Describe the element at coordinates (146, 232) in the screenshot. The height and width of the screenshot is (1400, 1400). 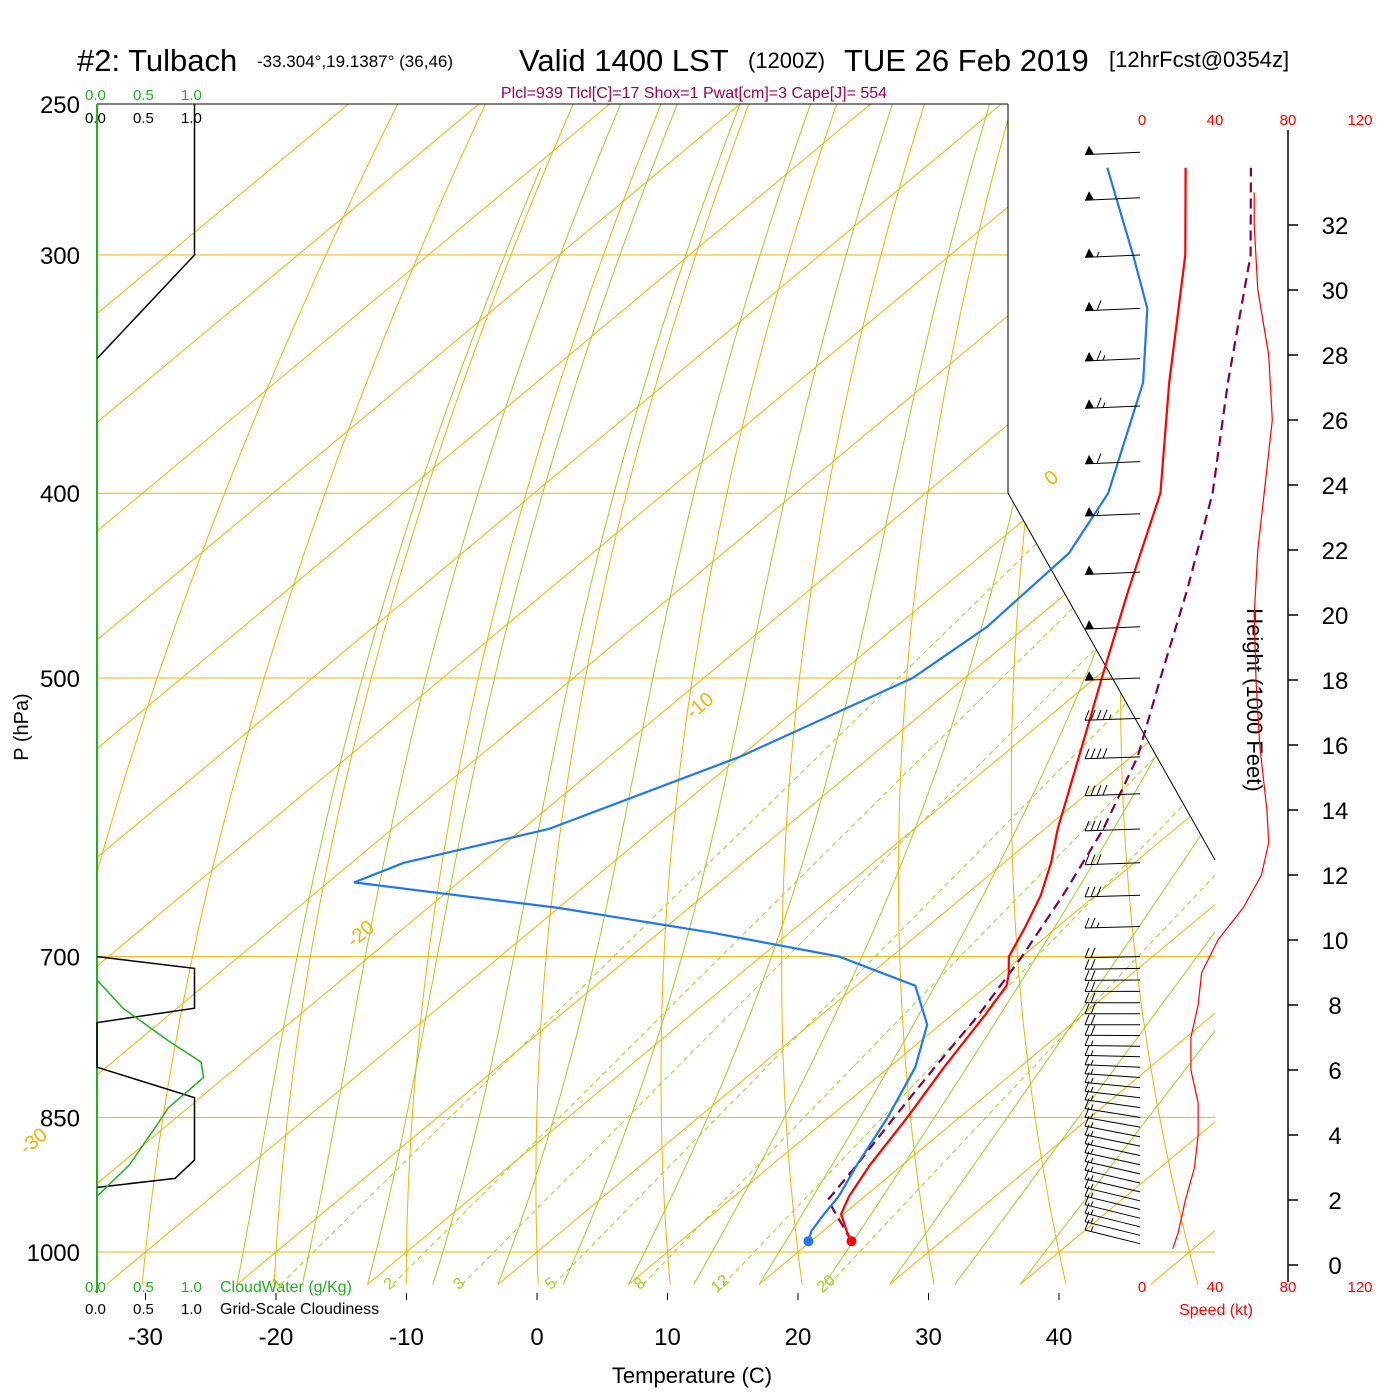
I see `cloudiness-upper-line` at that location.